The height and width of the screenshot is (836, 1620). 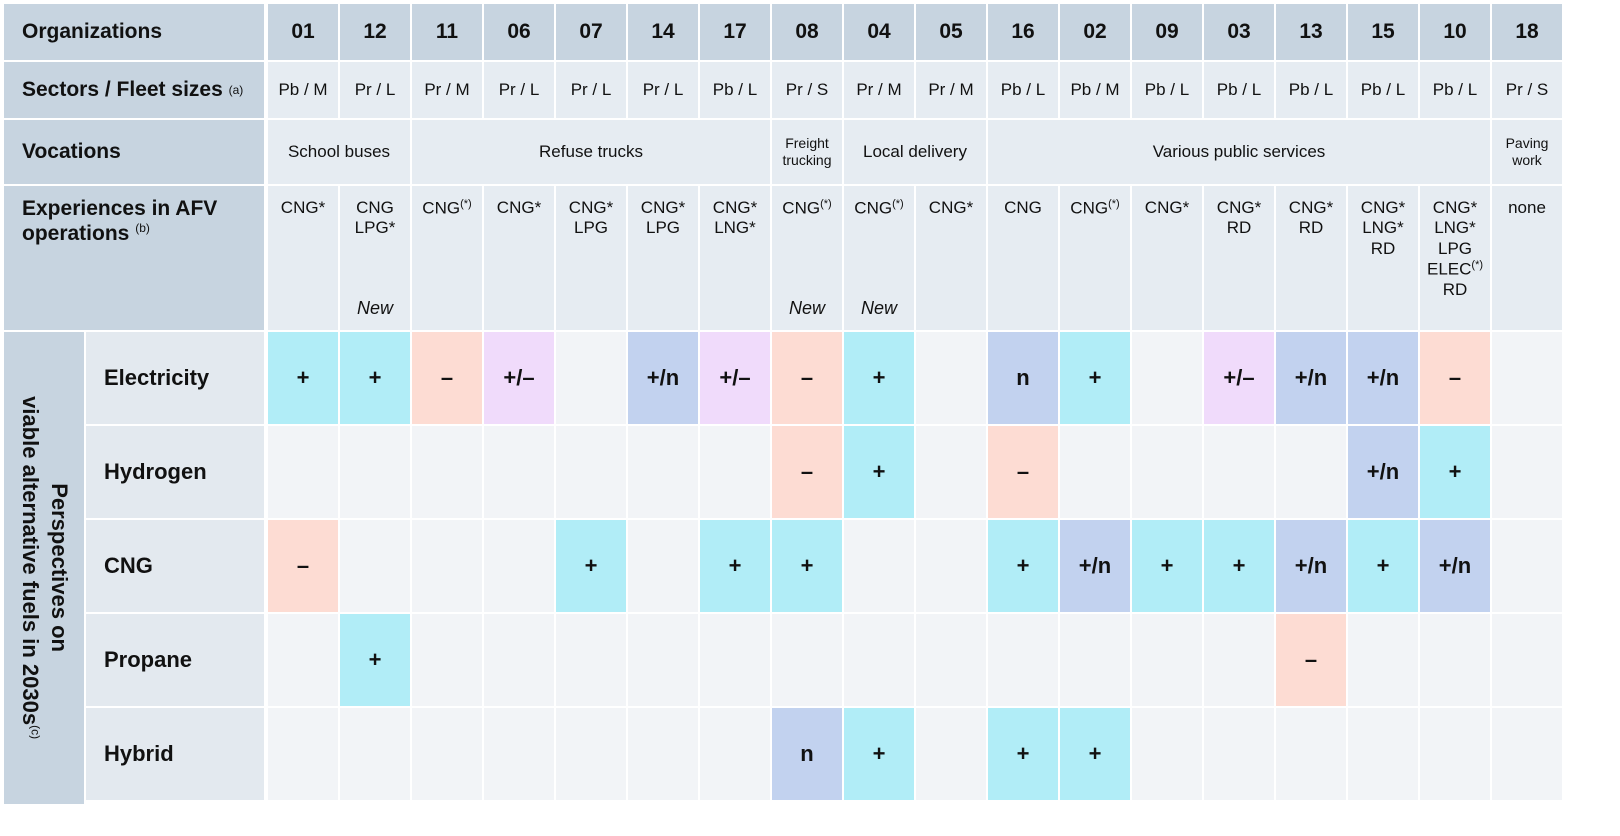 What do you see at coordinates (807, 152) in the screenshot?
I see `vocation-cell: Freight trucking` at bounding box center [807, 152].